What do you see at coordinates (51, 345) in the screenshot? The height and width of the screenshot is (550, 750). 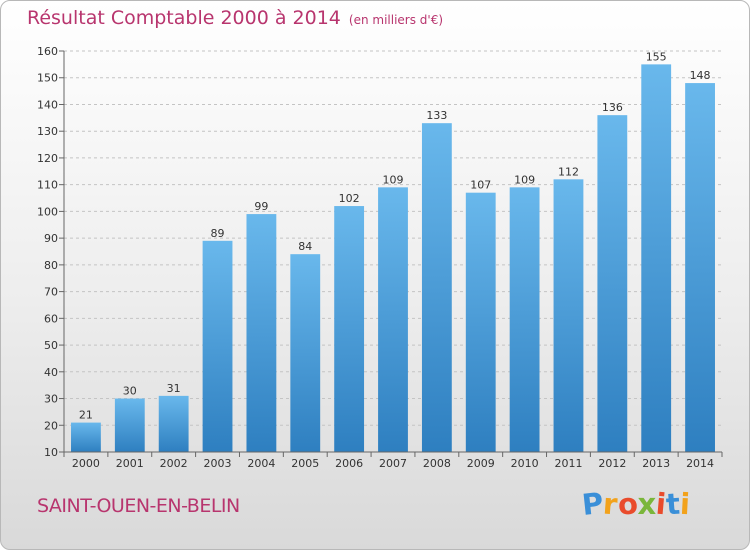 I see `y-tick-label: 50` at bounding box center [51, 345].